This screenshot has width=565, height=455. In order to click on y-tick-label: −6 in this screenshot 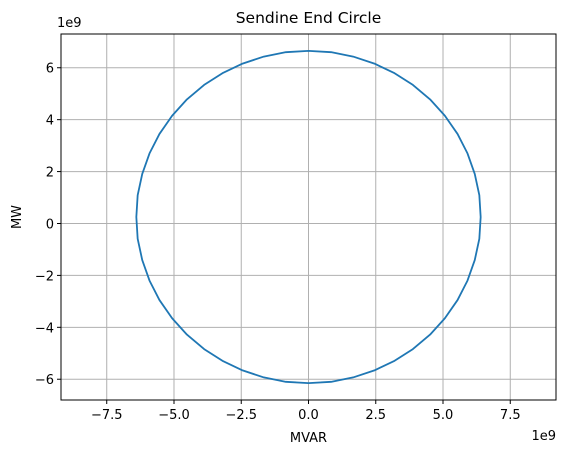, I will do `click(44, 380)`.